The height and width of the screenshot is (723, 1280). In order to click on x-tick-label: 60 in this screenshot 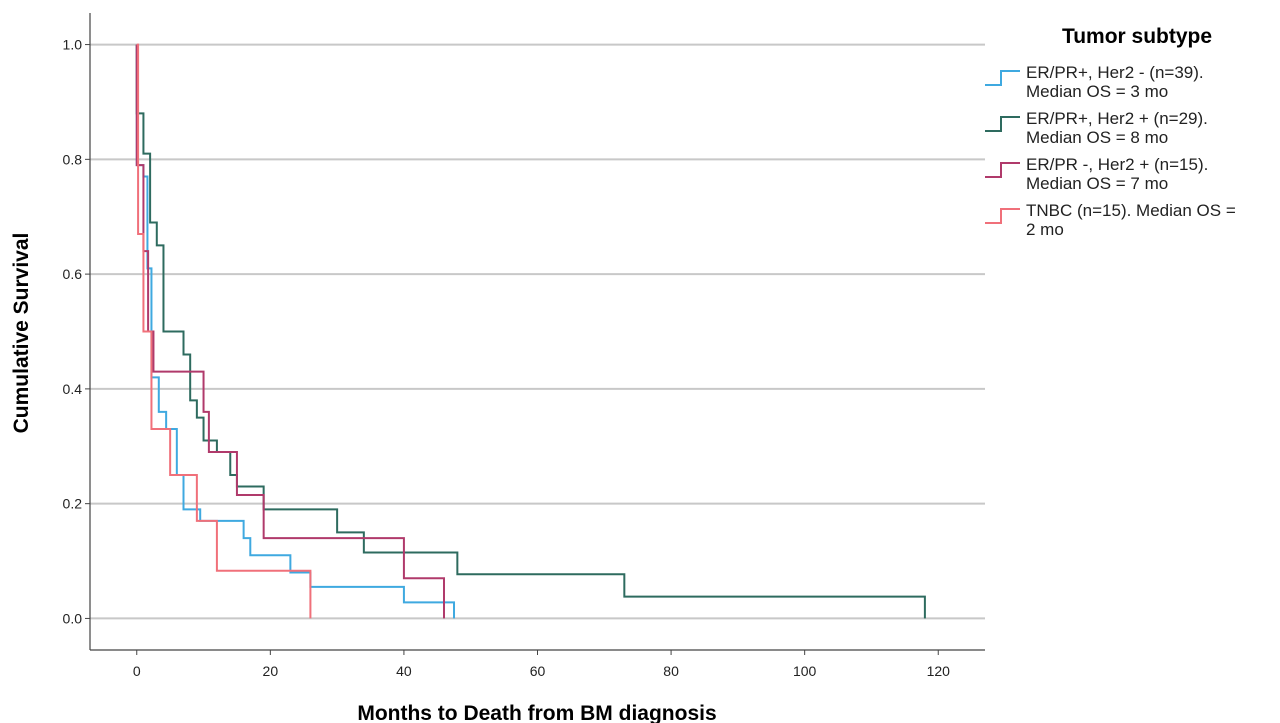, I will do `click(538, 671)`.